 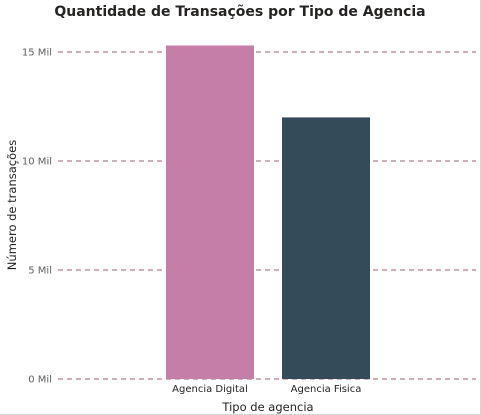 What do you see at coordinates (266, 389) in the screenshot?
I see `x-axis-categories: Agencia Digital Agencia Fisica` at bounding box center [266, 389].